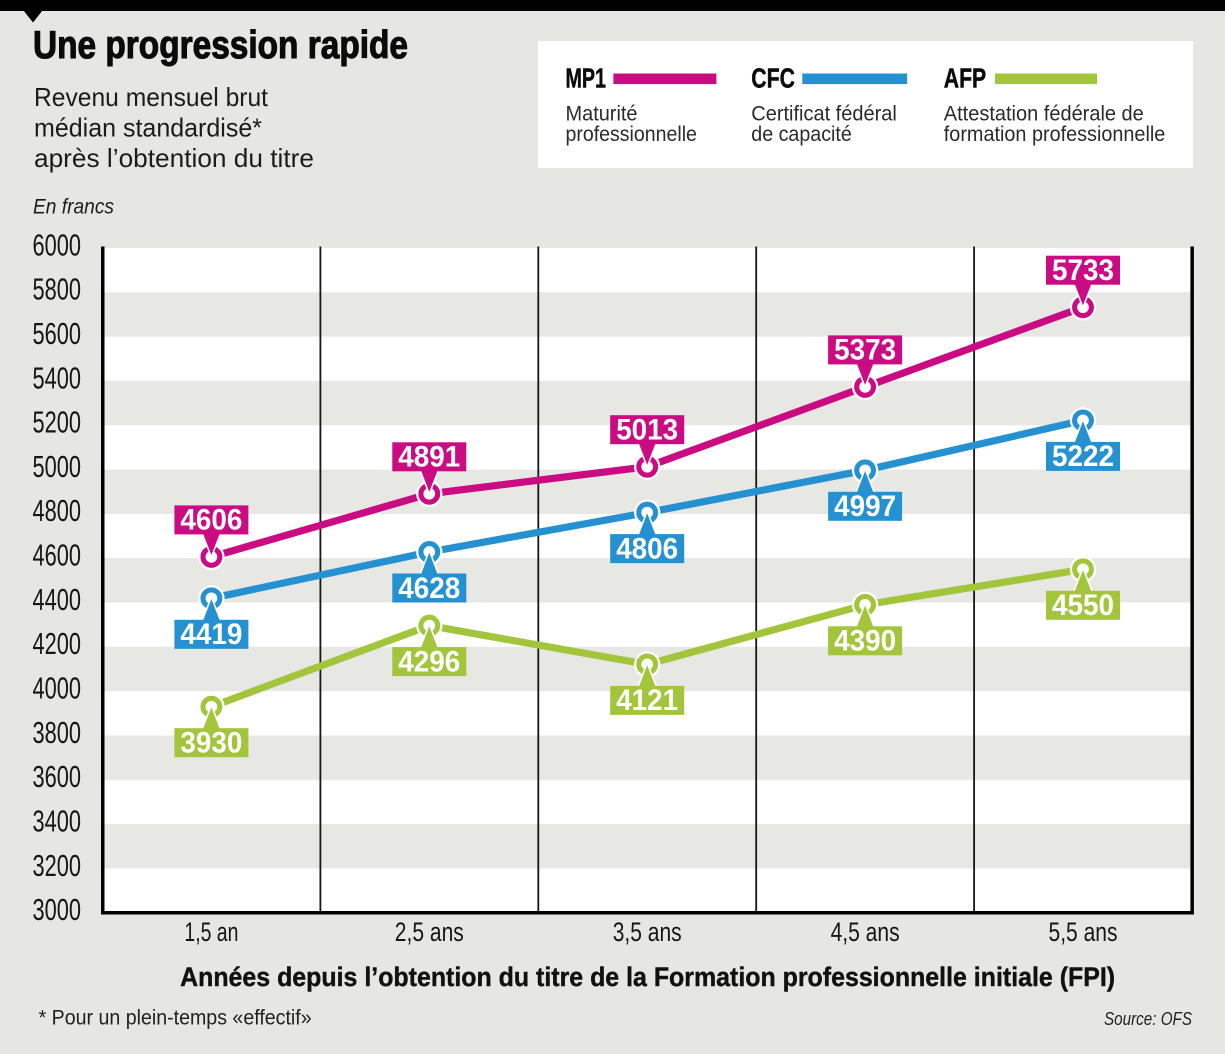 The height and width of the screenshot is (1054, 1225). Describe the element at coordinates (57, 466) in the screenshot. I see `svg-text: 5000` at that location.